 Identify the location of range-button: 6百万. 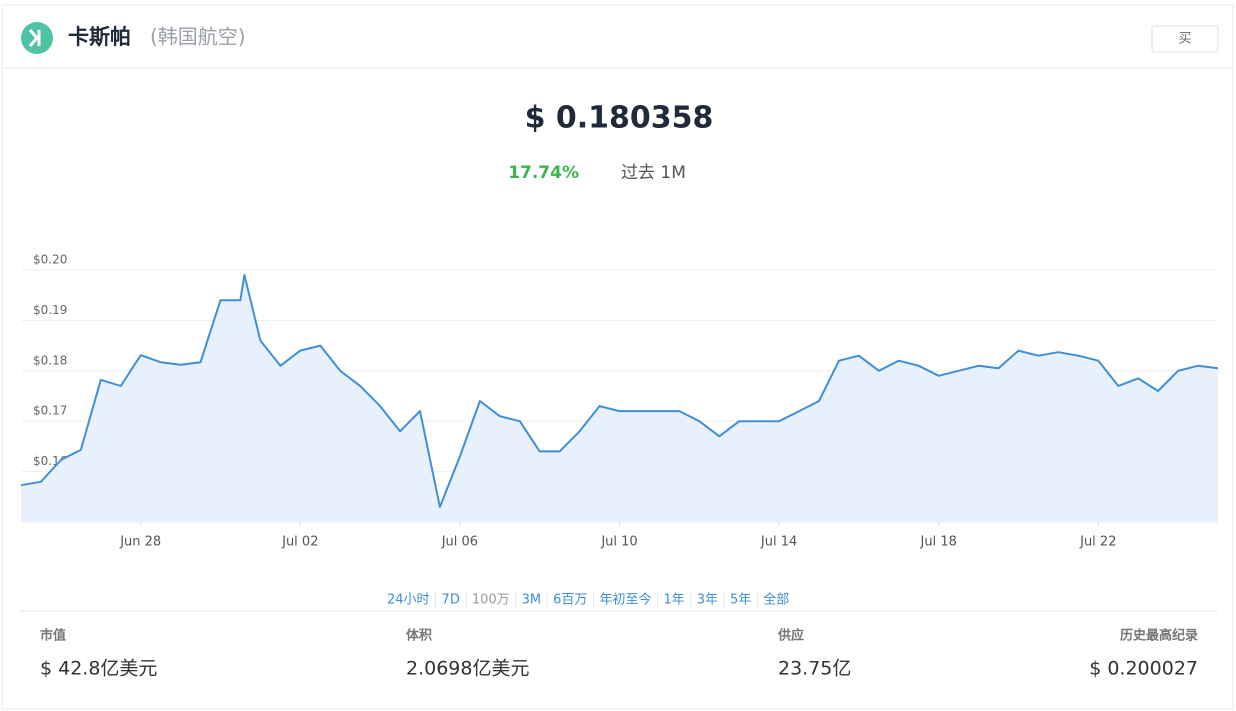
(570, 600).